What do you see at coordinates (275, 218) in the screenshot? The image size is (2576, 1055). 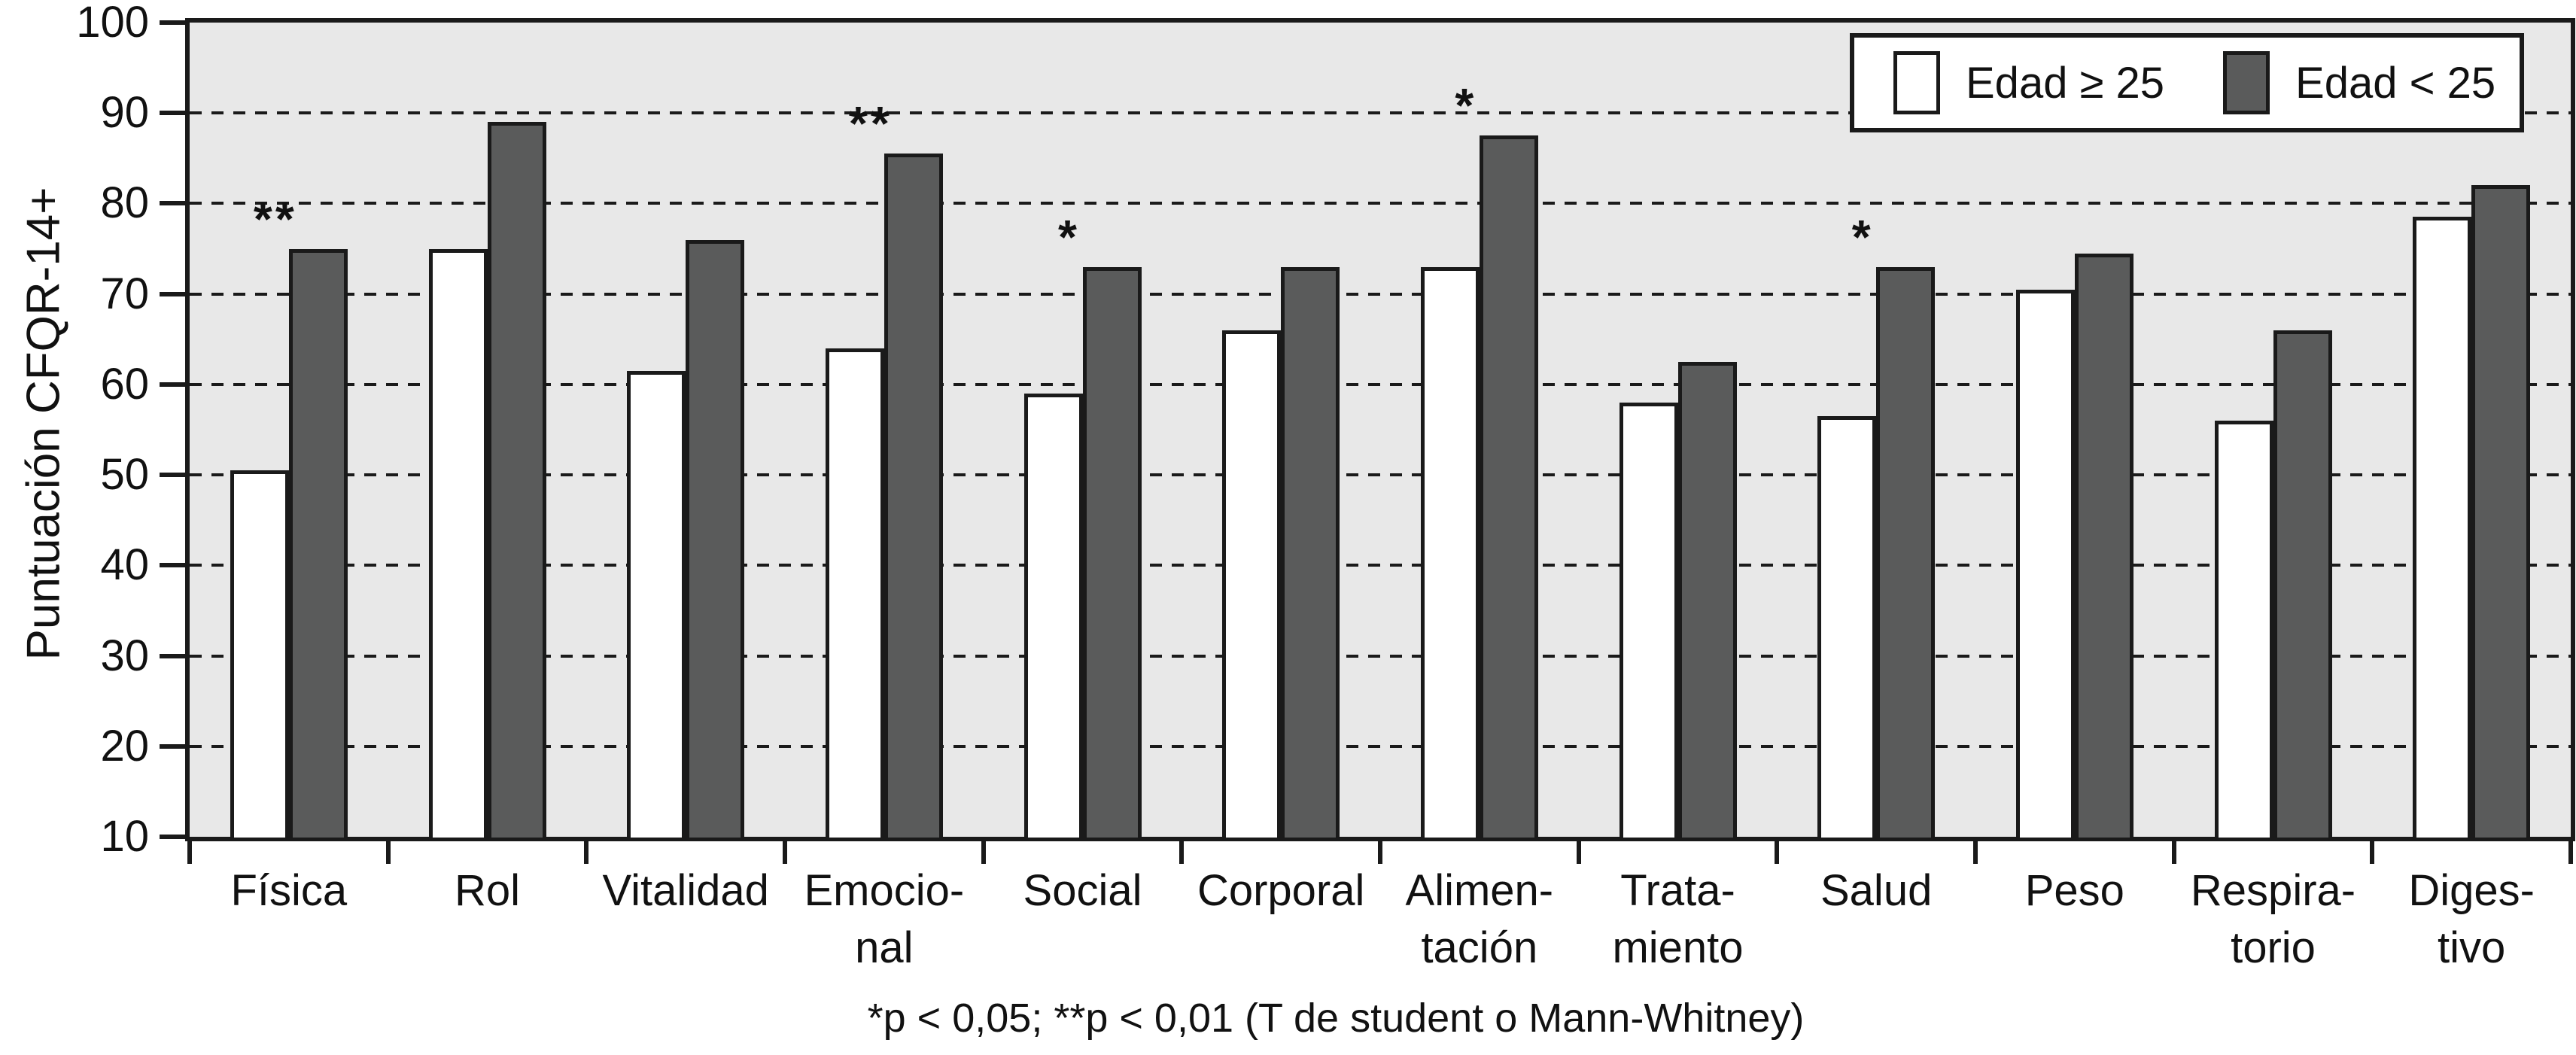 I see `significance-marker-fisica: **` at bounding box center [275, 218].